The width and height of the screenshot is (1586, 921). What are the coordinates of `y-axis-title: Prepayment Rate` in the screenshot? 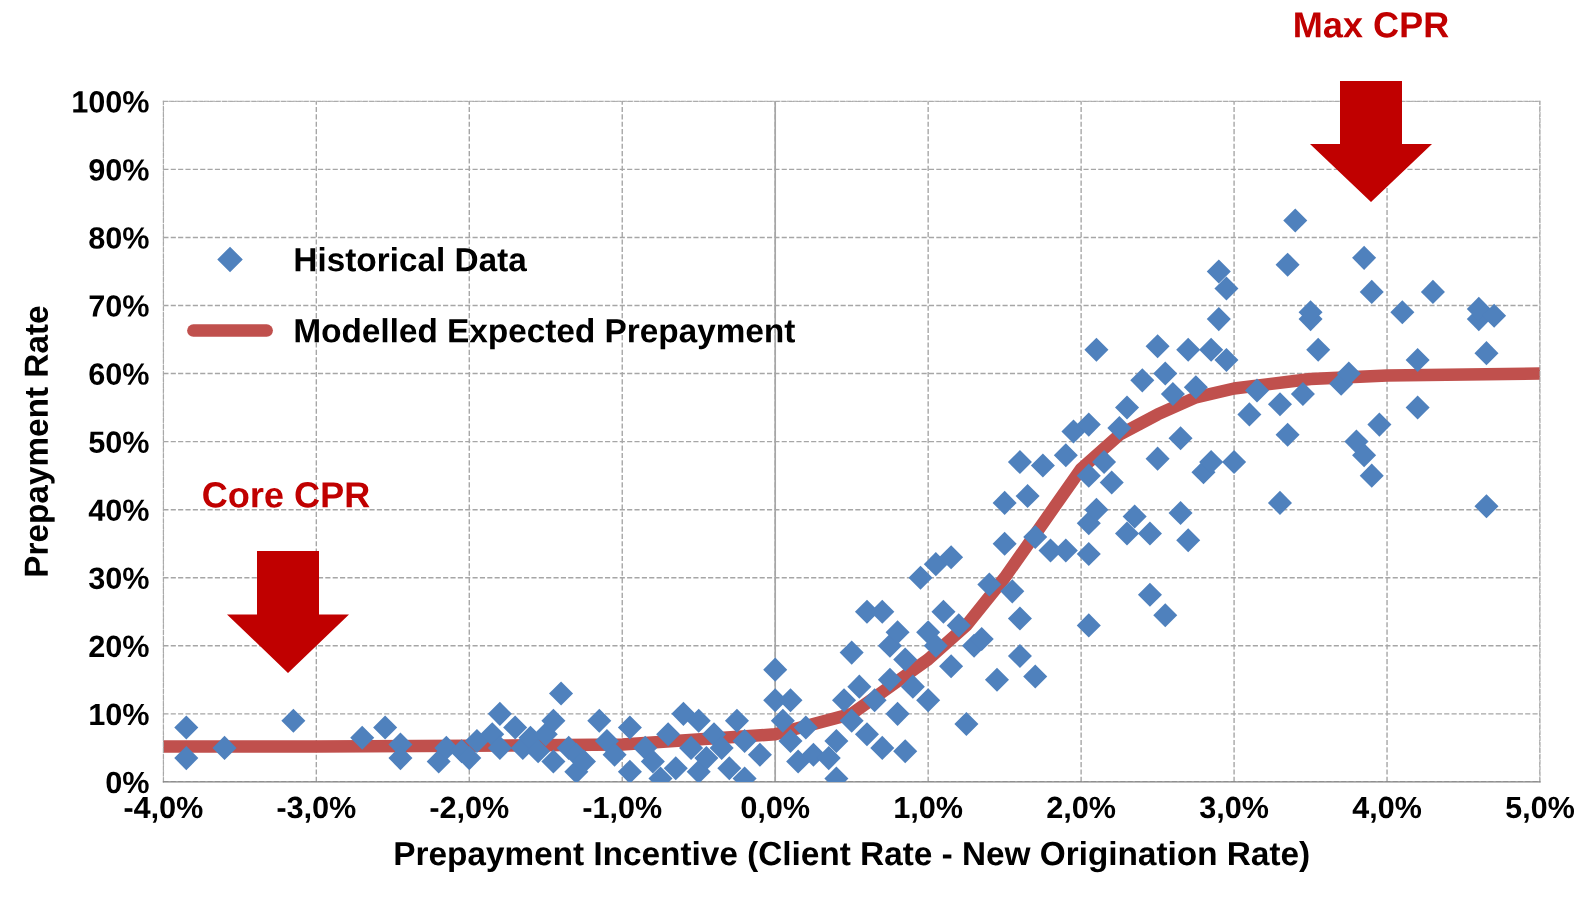 It's located at (39, 441).